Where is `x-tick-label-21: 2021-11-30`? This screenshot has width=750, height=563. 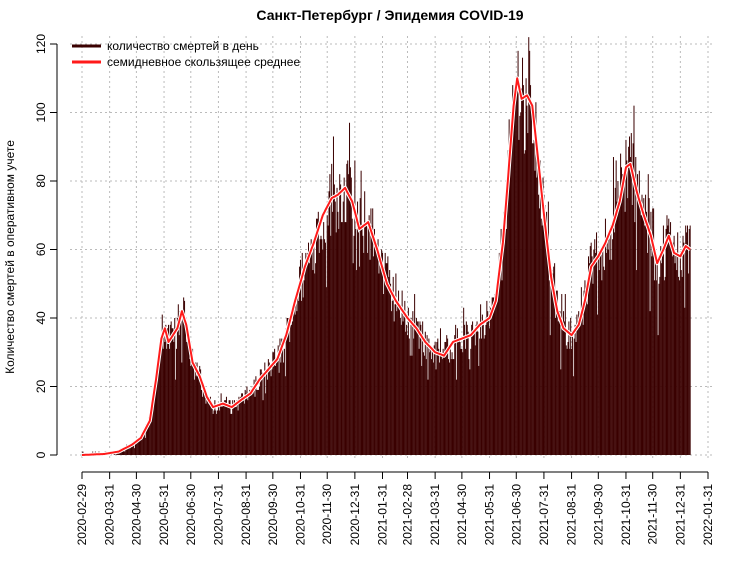
x-tick-label-21: 2021-11-30 is located at coordinates (653, 514).